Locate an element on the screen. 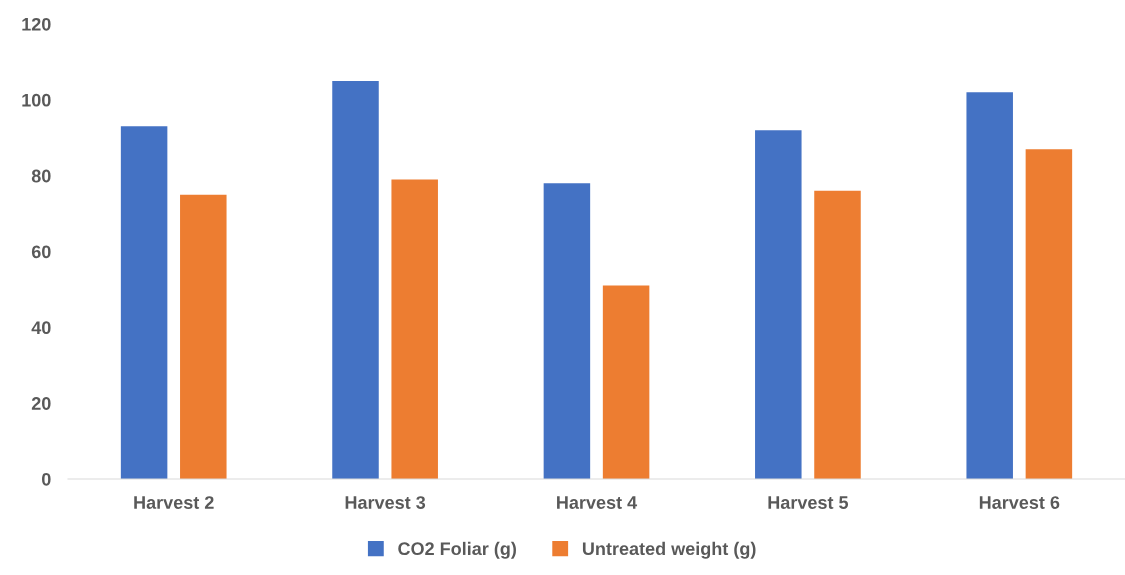 The height and width of the screenshot is (575, 1125). y-tick-label: 20 is located at coordinates (41, 403).